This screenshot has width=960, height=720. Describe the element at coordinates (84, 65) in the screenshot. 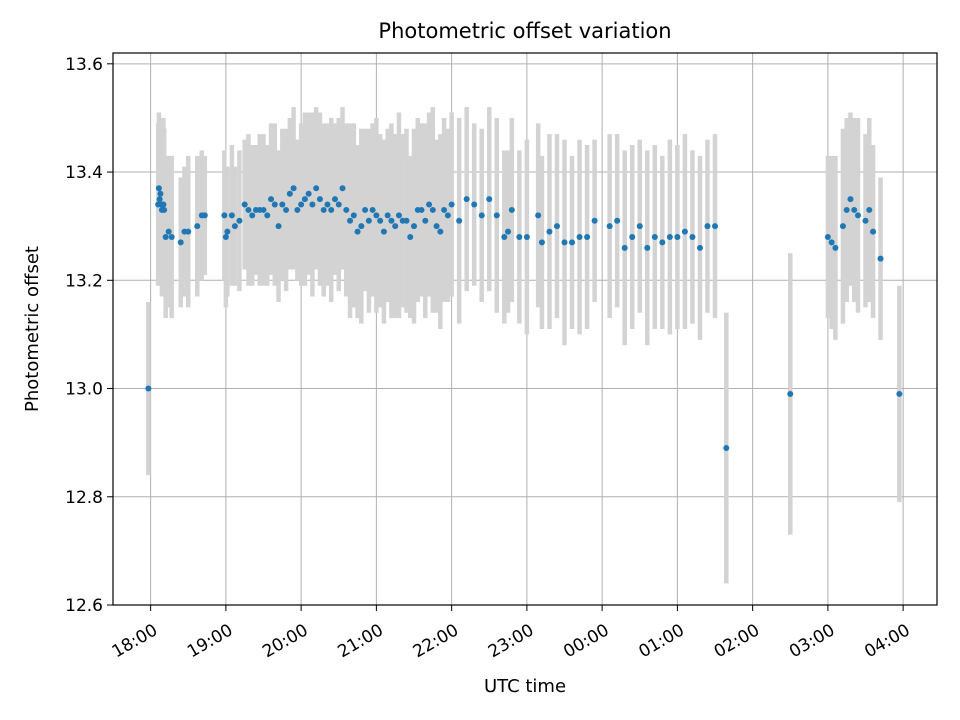

I see `y-tick-label: 13.6` at that location.